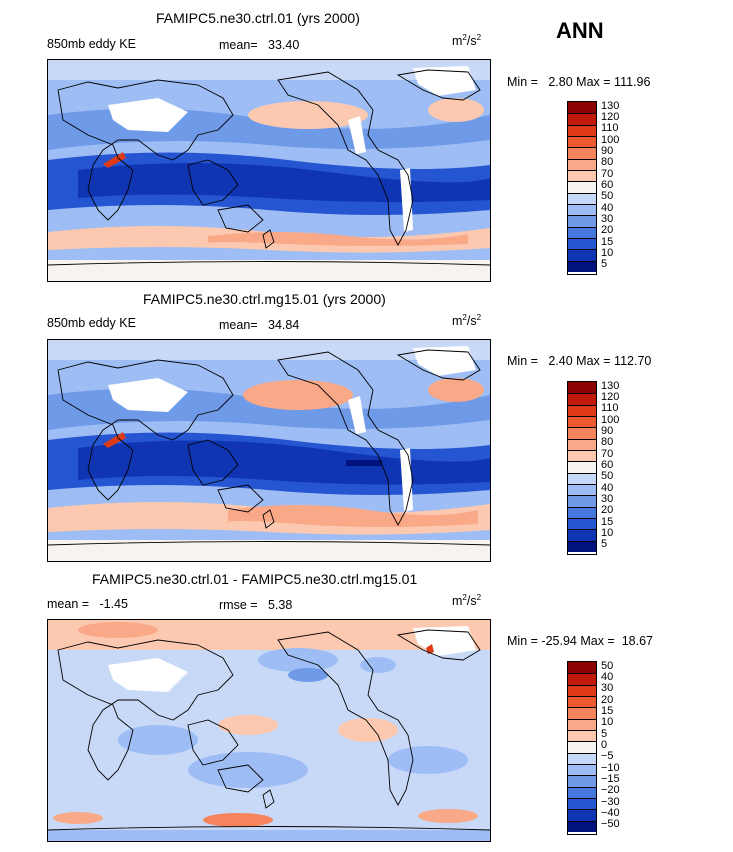 The width and height of the screenshot is (733, 852). I want to click on panel-2-title: FAMIPC5.ne30.ctrl.mg15.01 (yrs 2000), so click(264, 299).